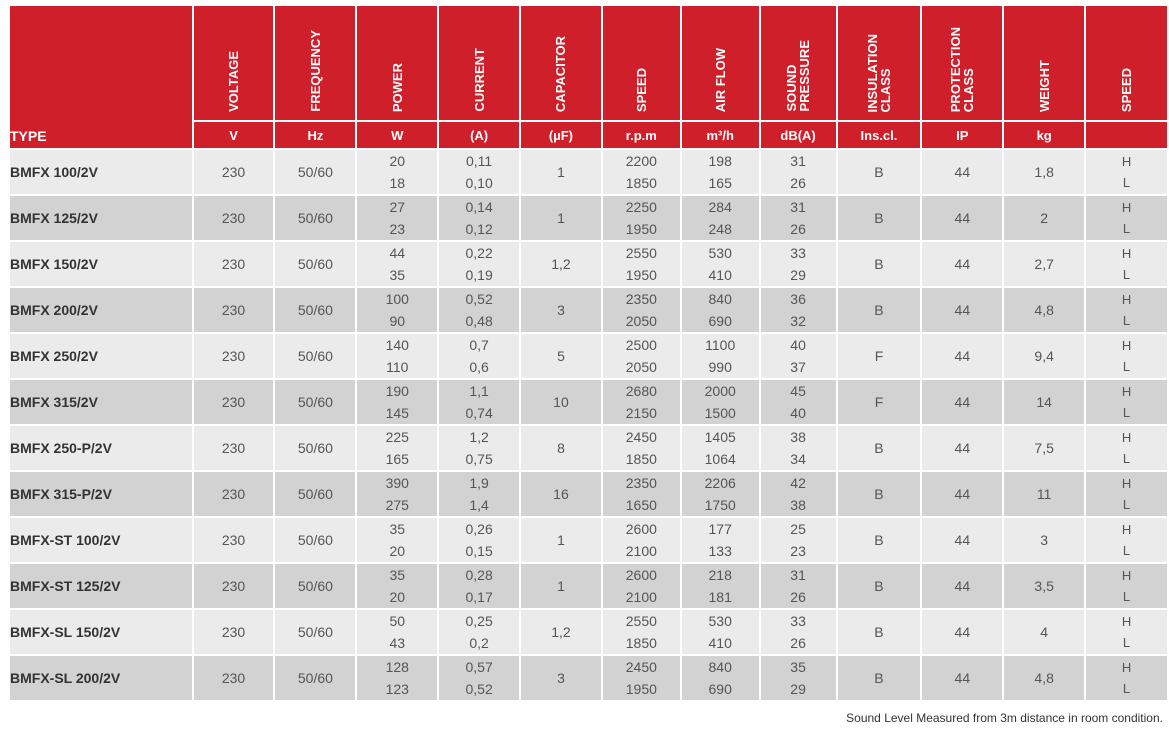 Image resolution: width=1169 pixels, height=734 pixels. Describe the element at coordinates (641, 643) in the screenshot. I see `cell-speed-low: 1850` at that location.